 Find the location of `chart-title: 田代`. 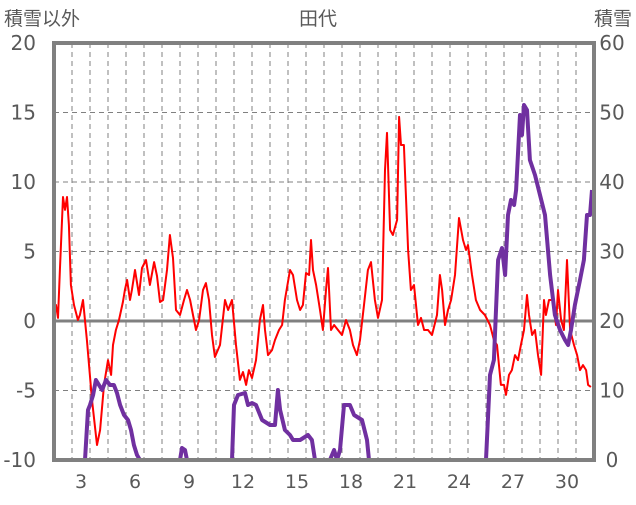

chart-title: 田代 is located at coordinates (318, 19).